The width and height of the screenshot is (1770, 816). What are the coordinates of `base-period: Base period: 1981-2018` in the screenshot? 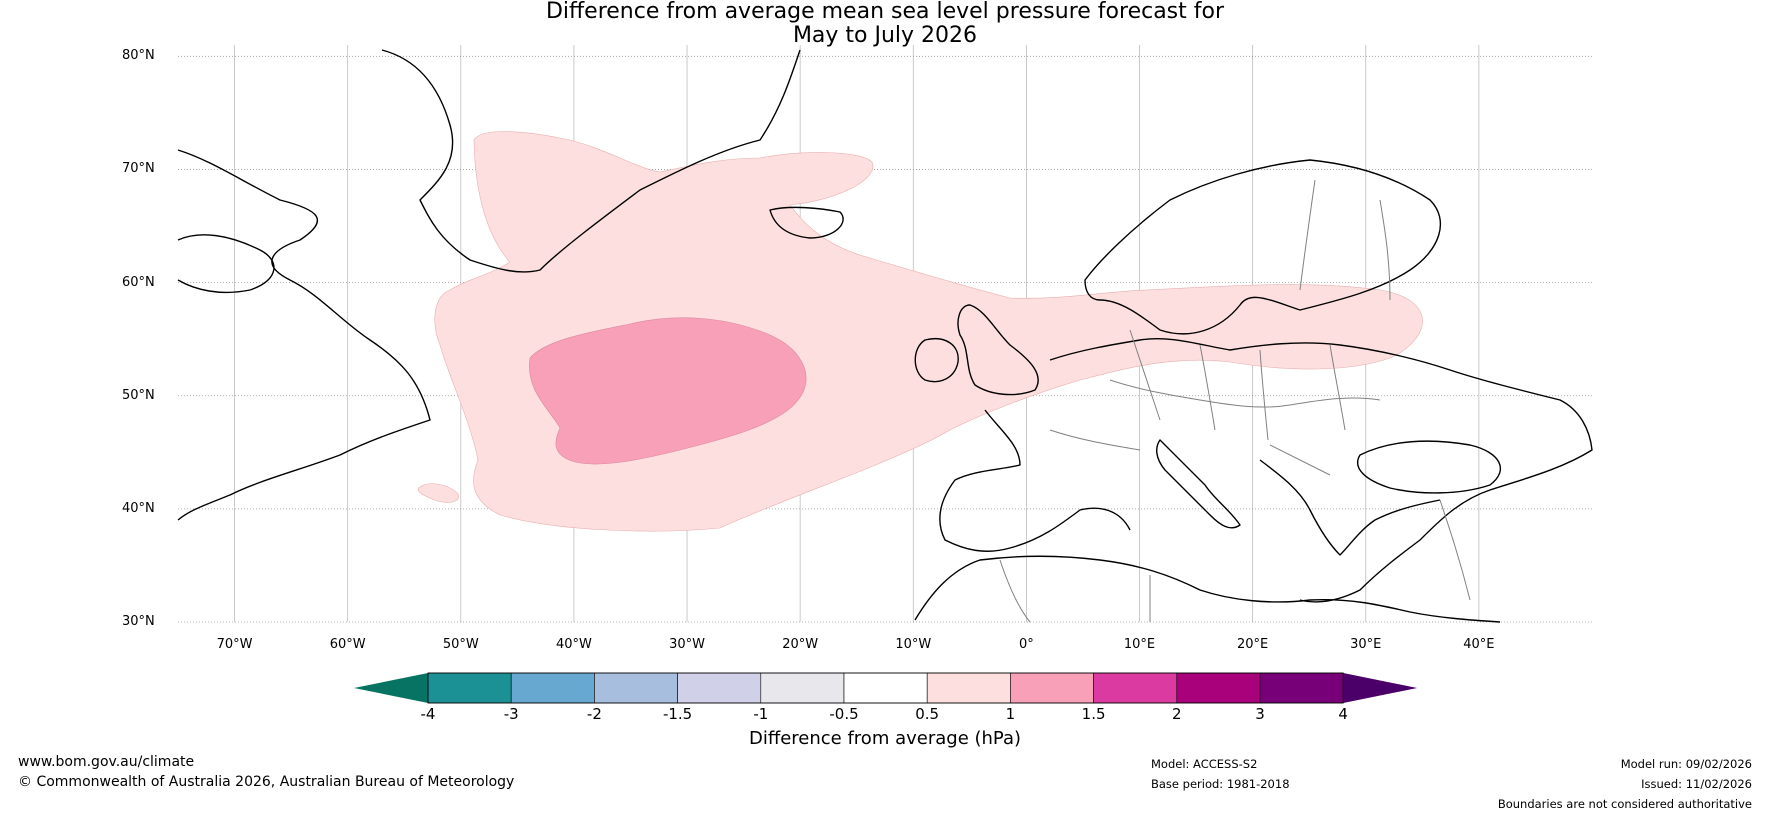 It's located at (1220, 784).